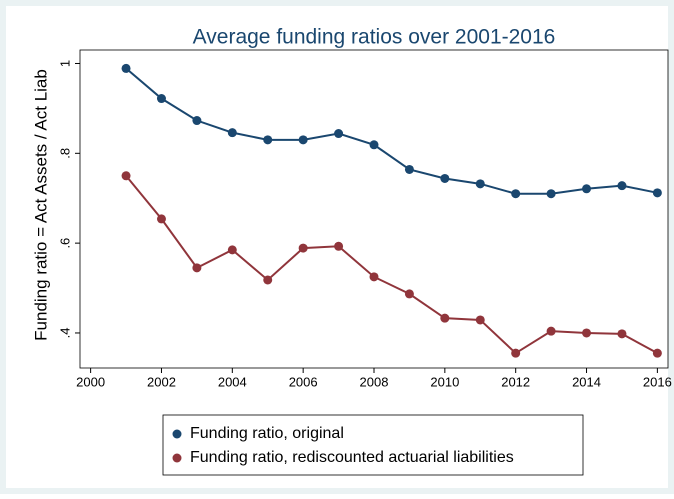 This screenshot has height=499, width=674. Describe the element at coordinates (267, 433) in the screenshot. I see `legend-label: Funding ratio, original` at that location.